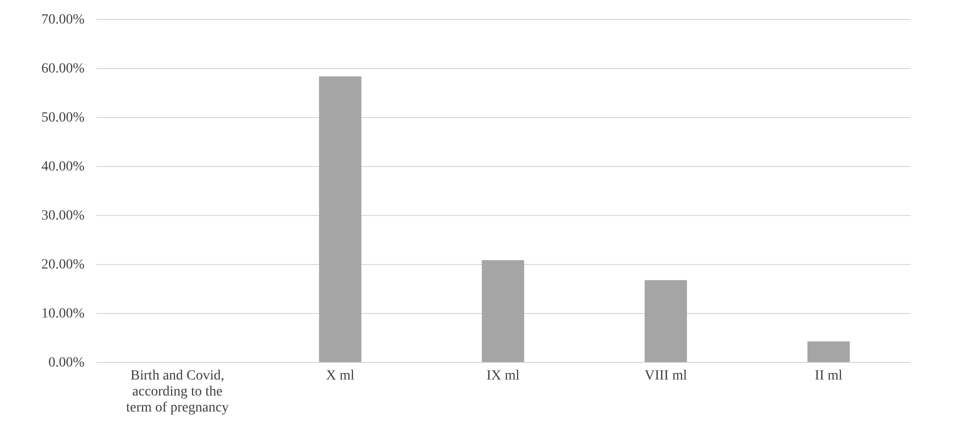 This screenshot has width=977, height=434. I want to click on y-tick-label: 0.00%, so click(66, 363).